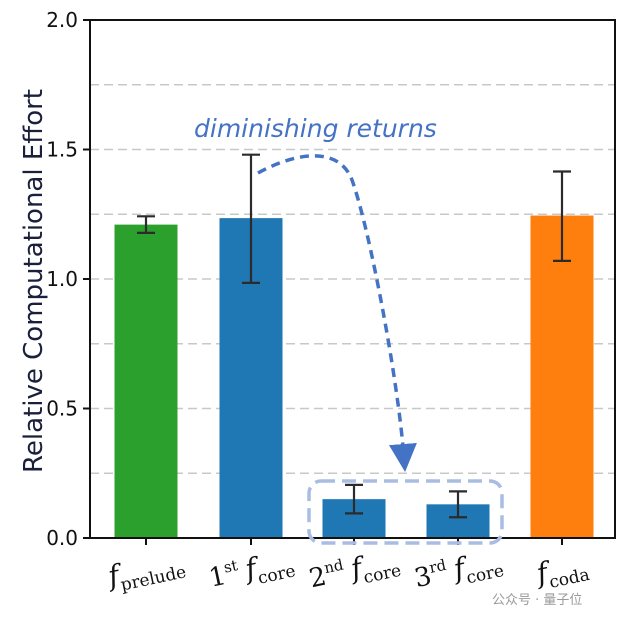 This screenshot has width=640, height=620. Describe the element at coordinates (458, 571) in the screenshot. I see `x-tick-label: 3rd fcore` at that location.